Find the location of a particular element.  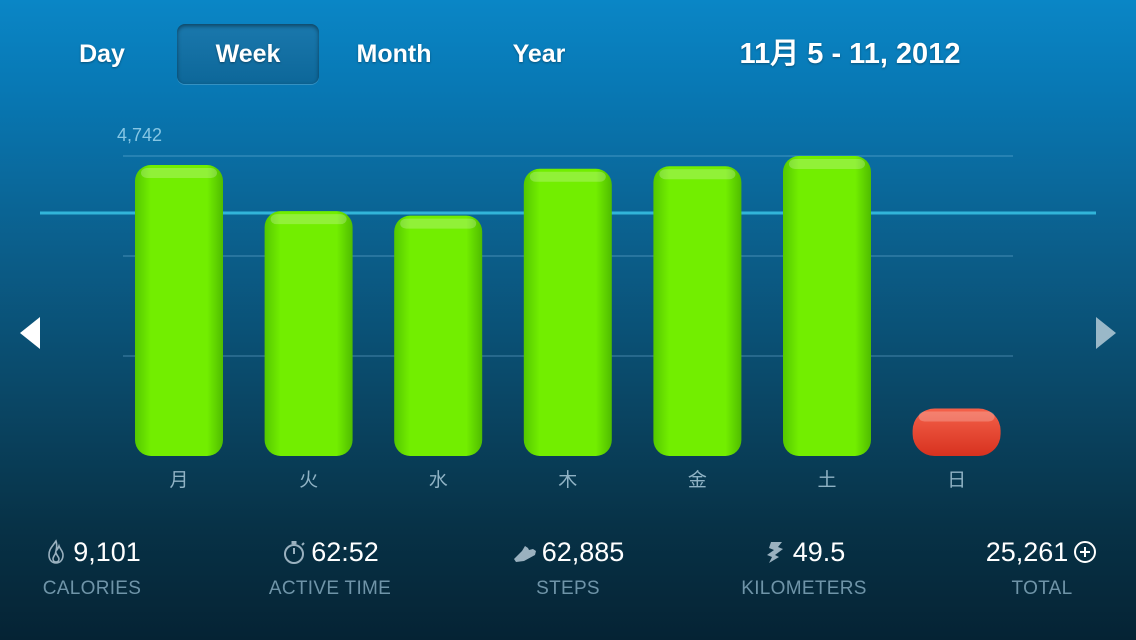

date-range-title: 11月 5 - 11, 2012 is located at coordinates (850, 54).